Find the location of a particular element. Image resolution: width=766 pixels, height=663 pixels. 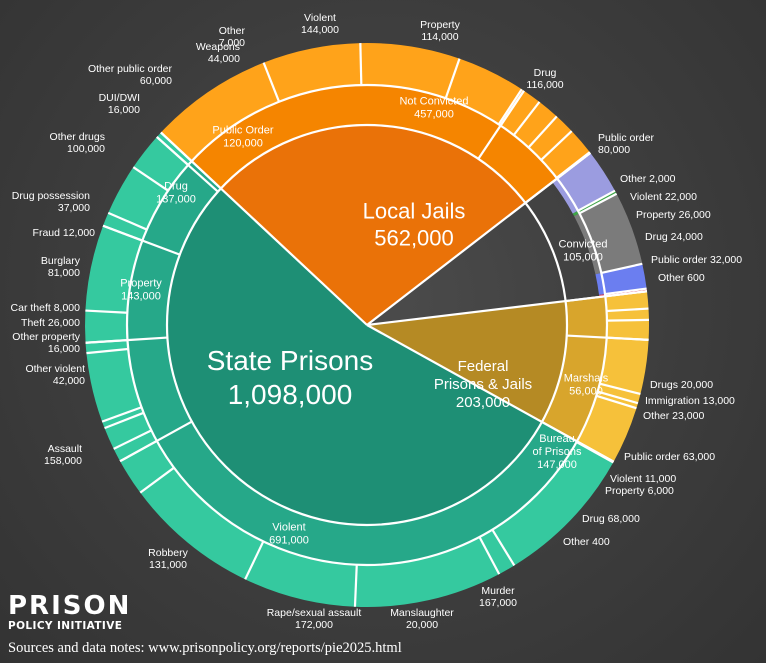

label-state-prisons-weapons-44-000: Weapons 44,000 is located at coordinates (218, 53).